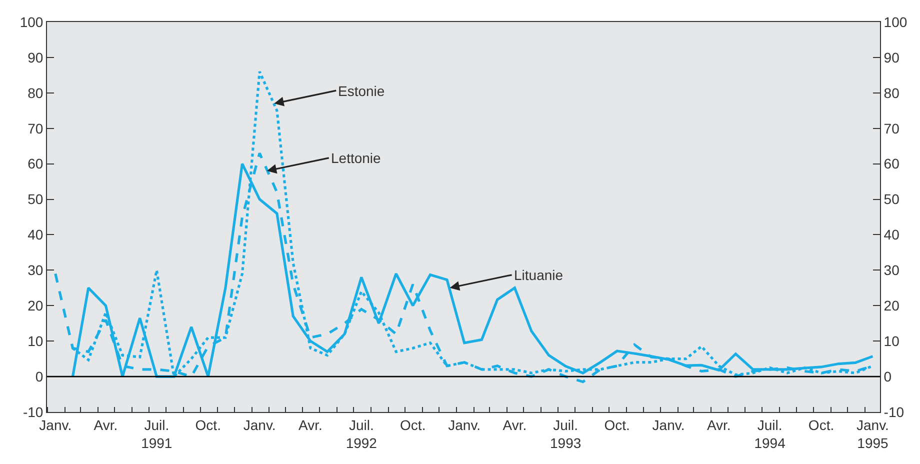 The width and height of the screenshot is (920, 464). What do you see at coordinates (36, 340) in the screenshot?
I see `y-tick-label: 10` at bounding box center [36, 340].